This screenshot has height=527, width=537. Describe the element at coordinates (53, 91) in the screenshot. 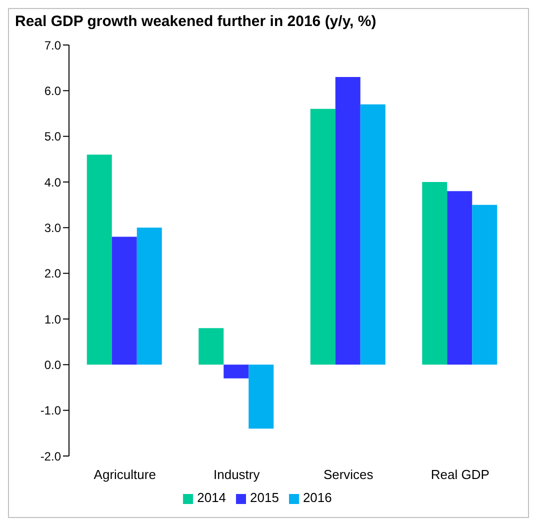

I see `y-tick-label: 6.0` at that location.